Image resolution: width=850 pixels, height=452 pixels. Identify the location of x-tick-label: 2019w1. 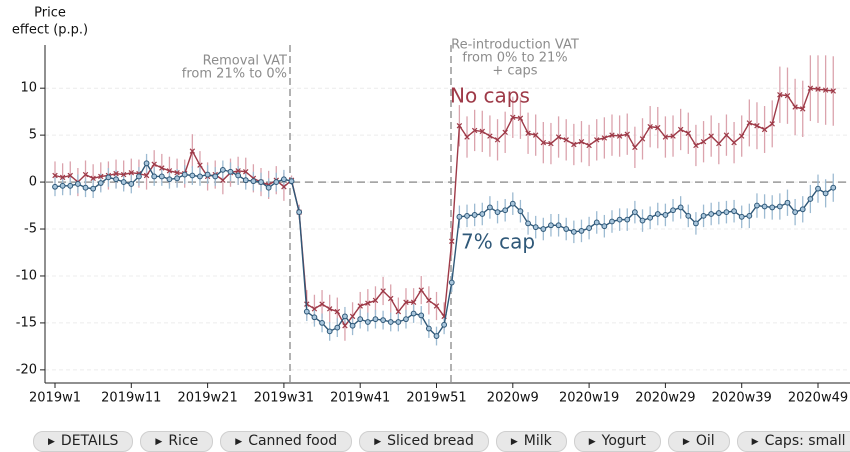
(55, 398).